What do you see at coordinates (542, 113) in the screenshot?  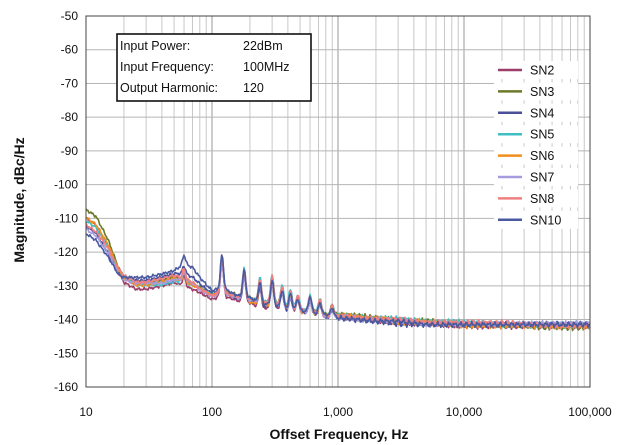 I see `legend-label-sn4: SN4` at bounding box center [542, 113].